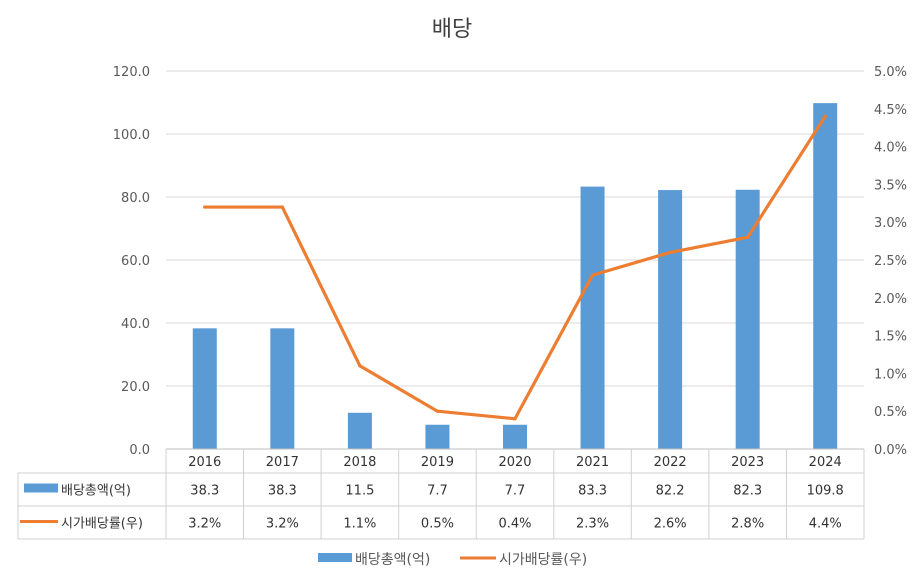 This screenshot has width=916, height=577. I want to click on line-point-2024, so click(825, 116).